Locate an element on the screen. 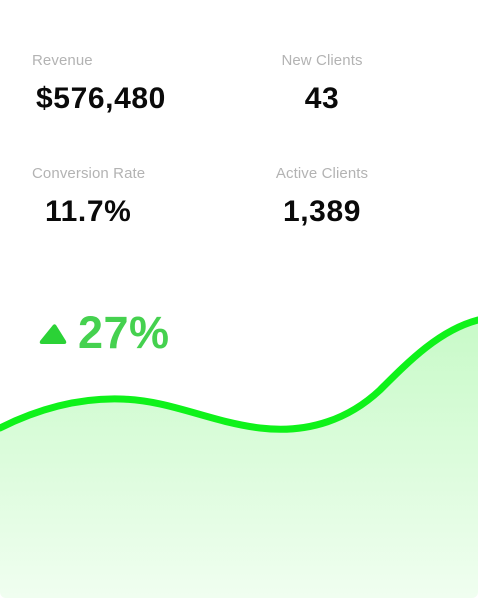  stat-value: 1,389 is located at coordinates (322, 211).